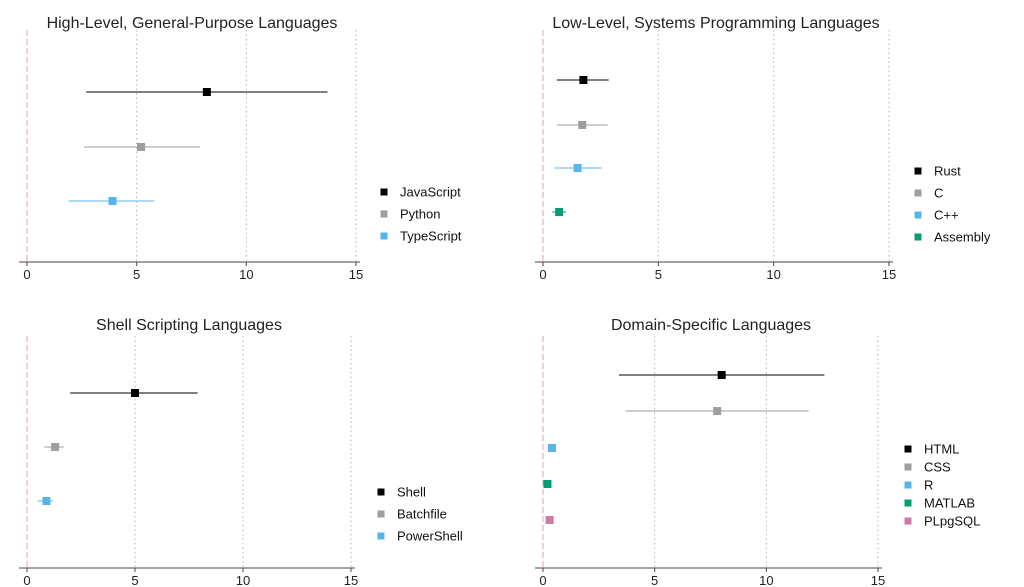 This screenshot has height=587, width=1024. Describe the element at coordinates (946, 215) in the screenshot. I see `legend-label: C++` at that location.